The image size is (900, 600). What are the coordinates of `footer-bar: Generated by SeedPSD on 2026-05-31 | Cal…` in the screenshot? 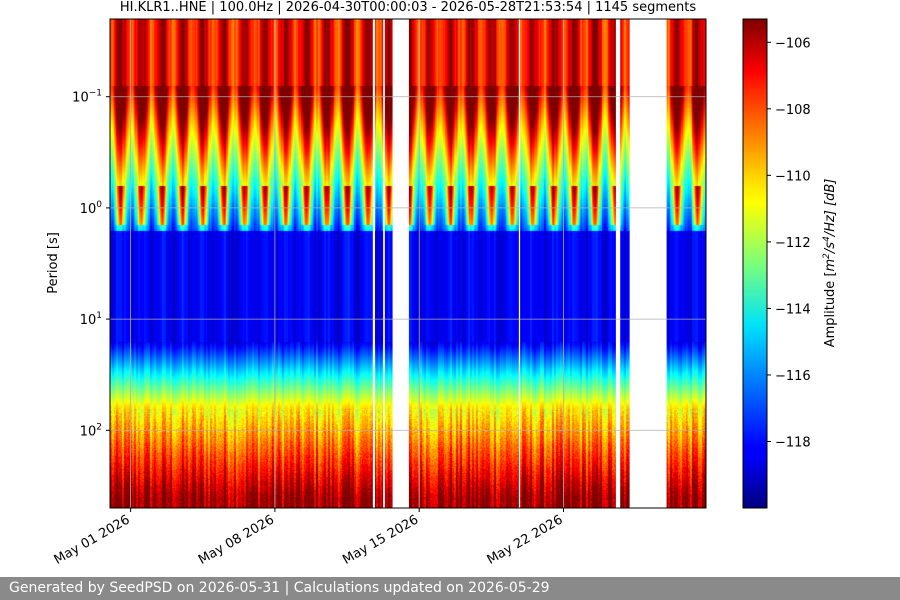 It's located at (450, 588).